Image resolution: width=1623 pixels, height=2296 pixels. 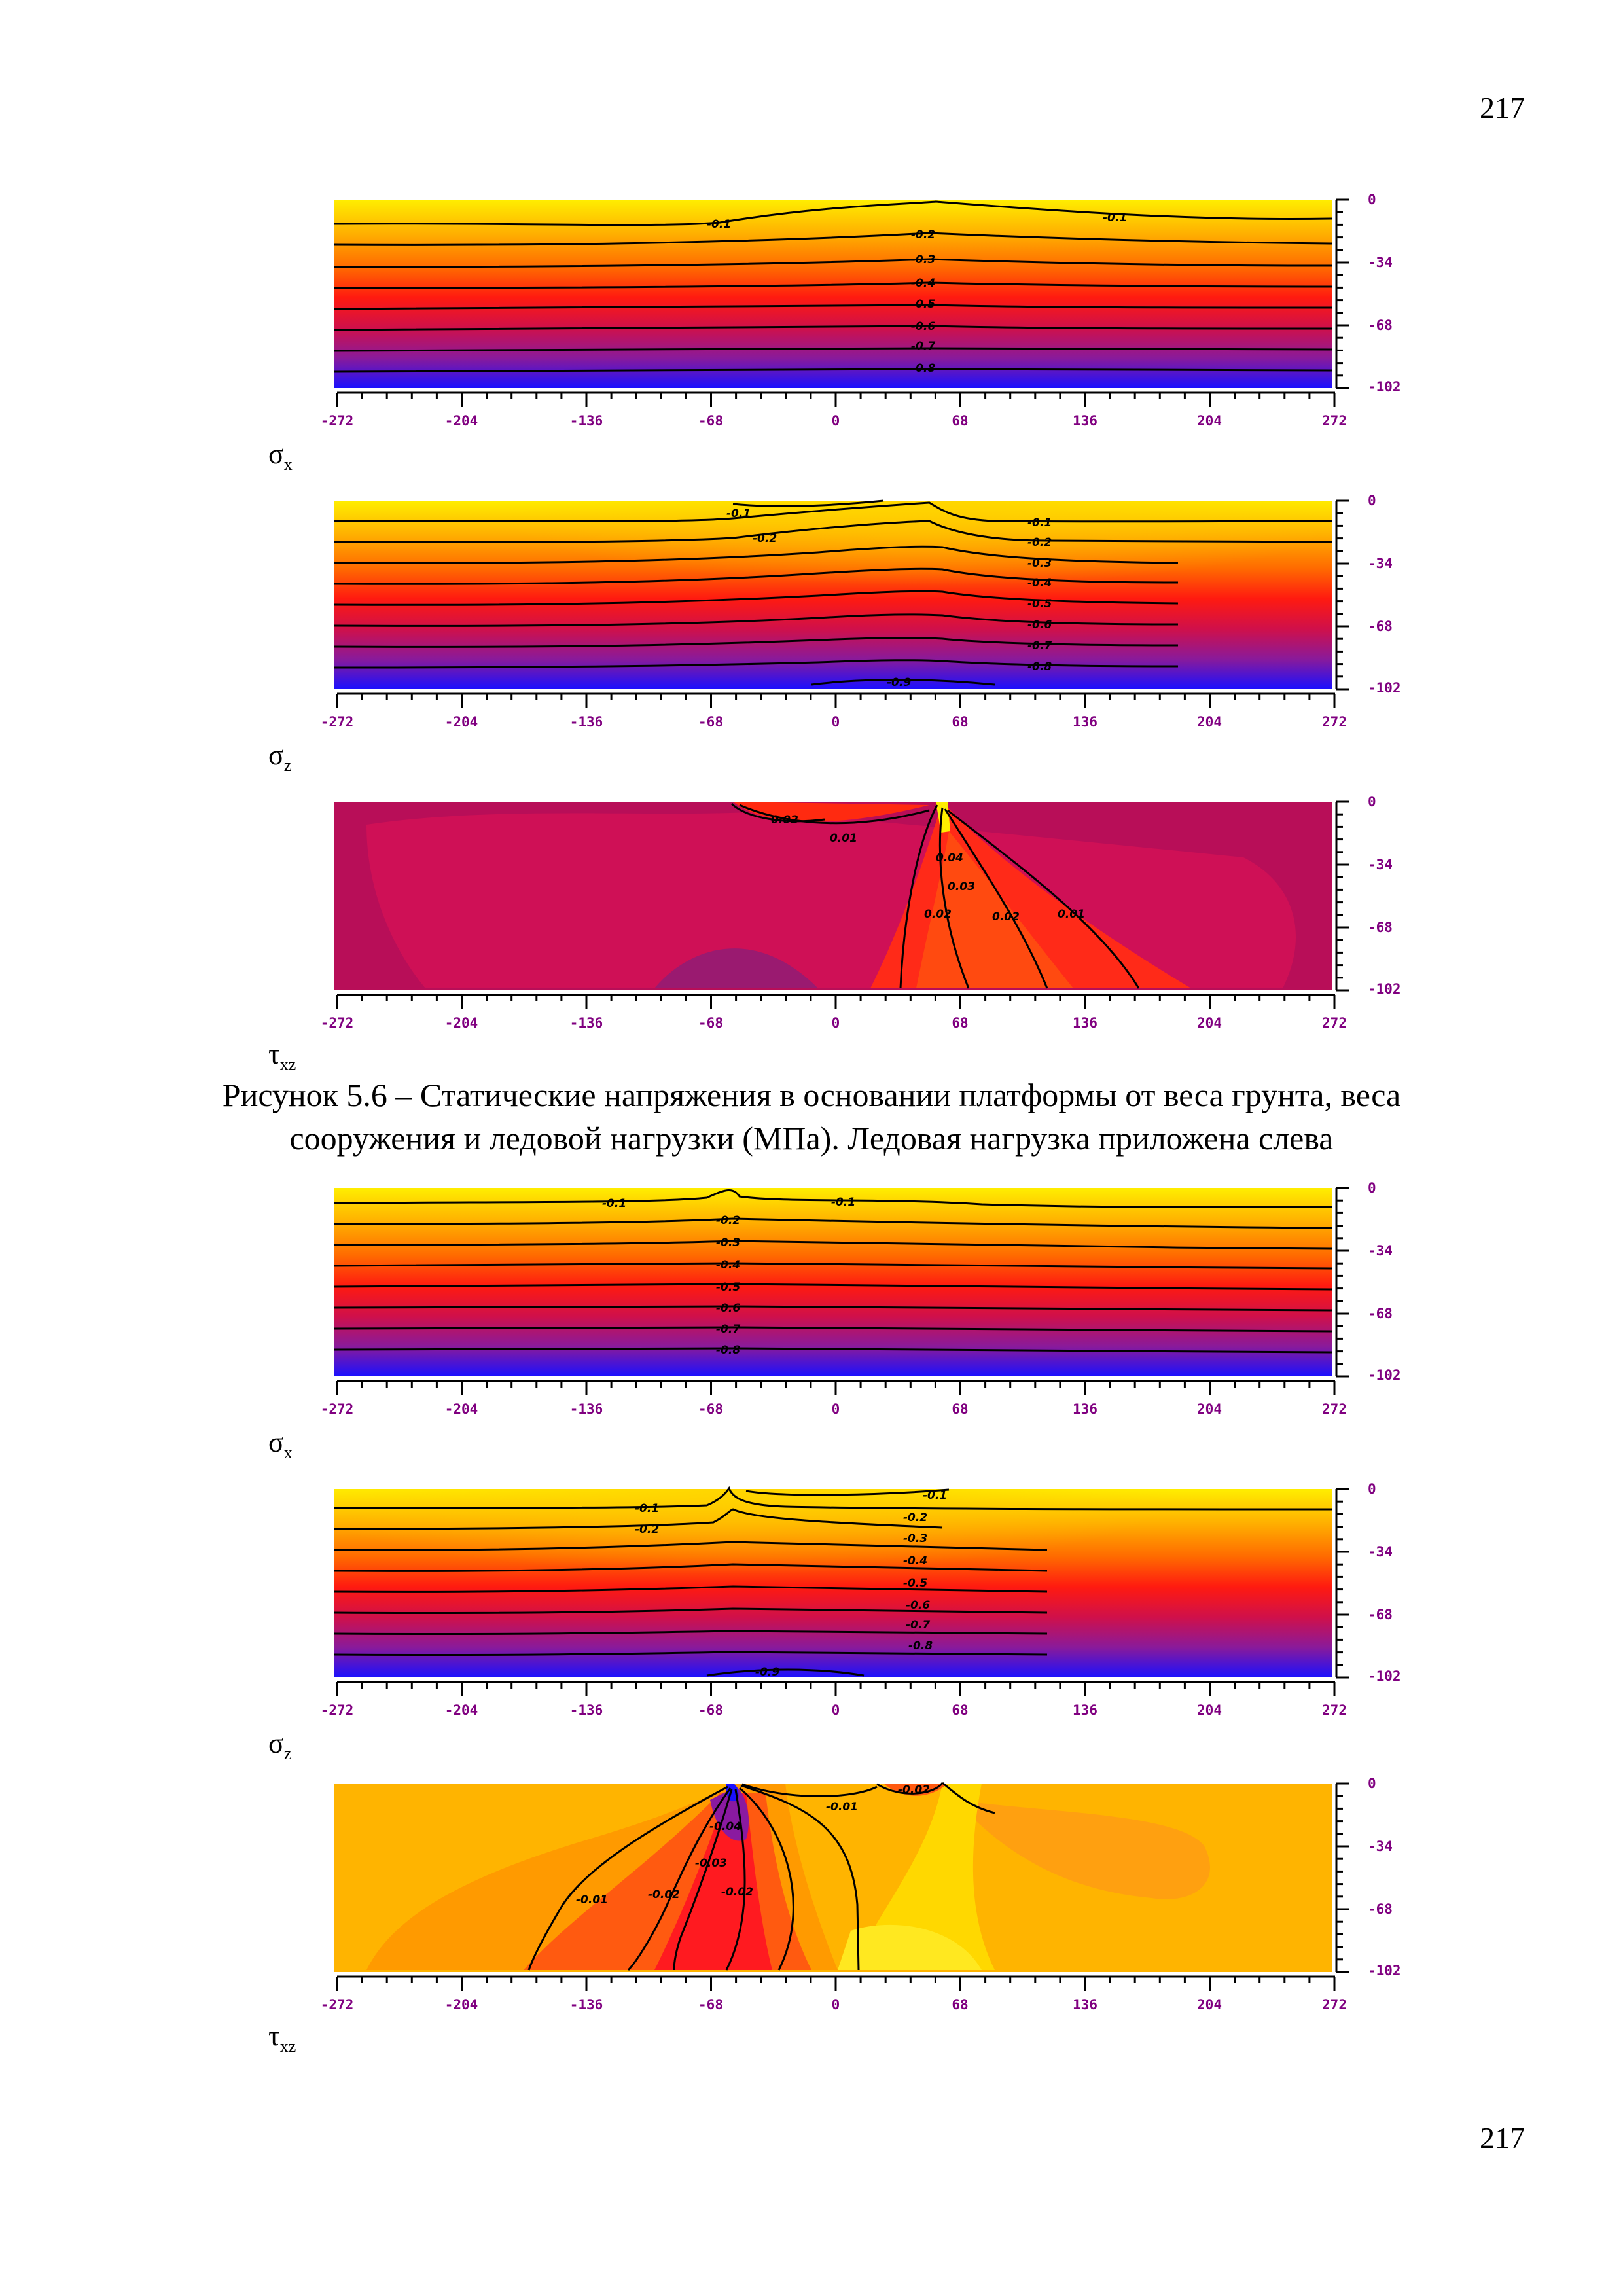 What do you see at coordinates (592, 1900) in the screenshot?
I see `contour-label: -0.01` at bounding box center [592, 1900].